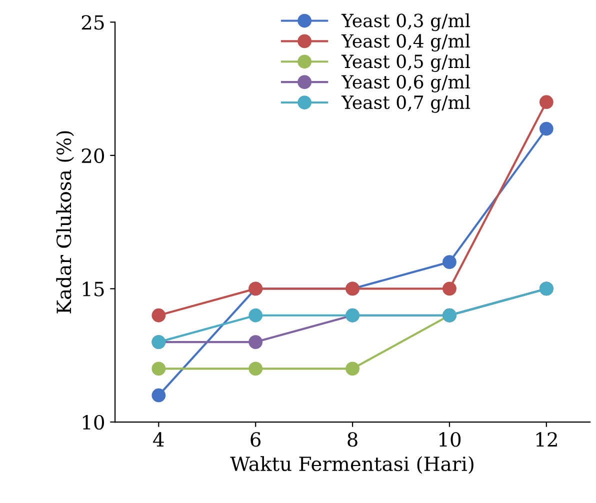 The height and width of the screenshot is (503, 596). Describe the element at coordinates (405, 22) in the screenshot. I see `legend-label: Yeast 0,3 g/ml` at that location.